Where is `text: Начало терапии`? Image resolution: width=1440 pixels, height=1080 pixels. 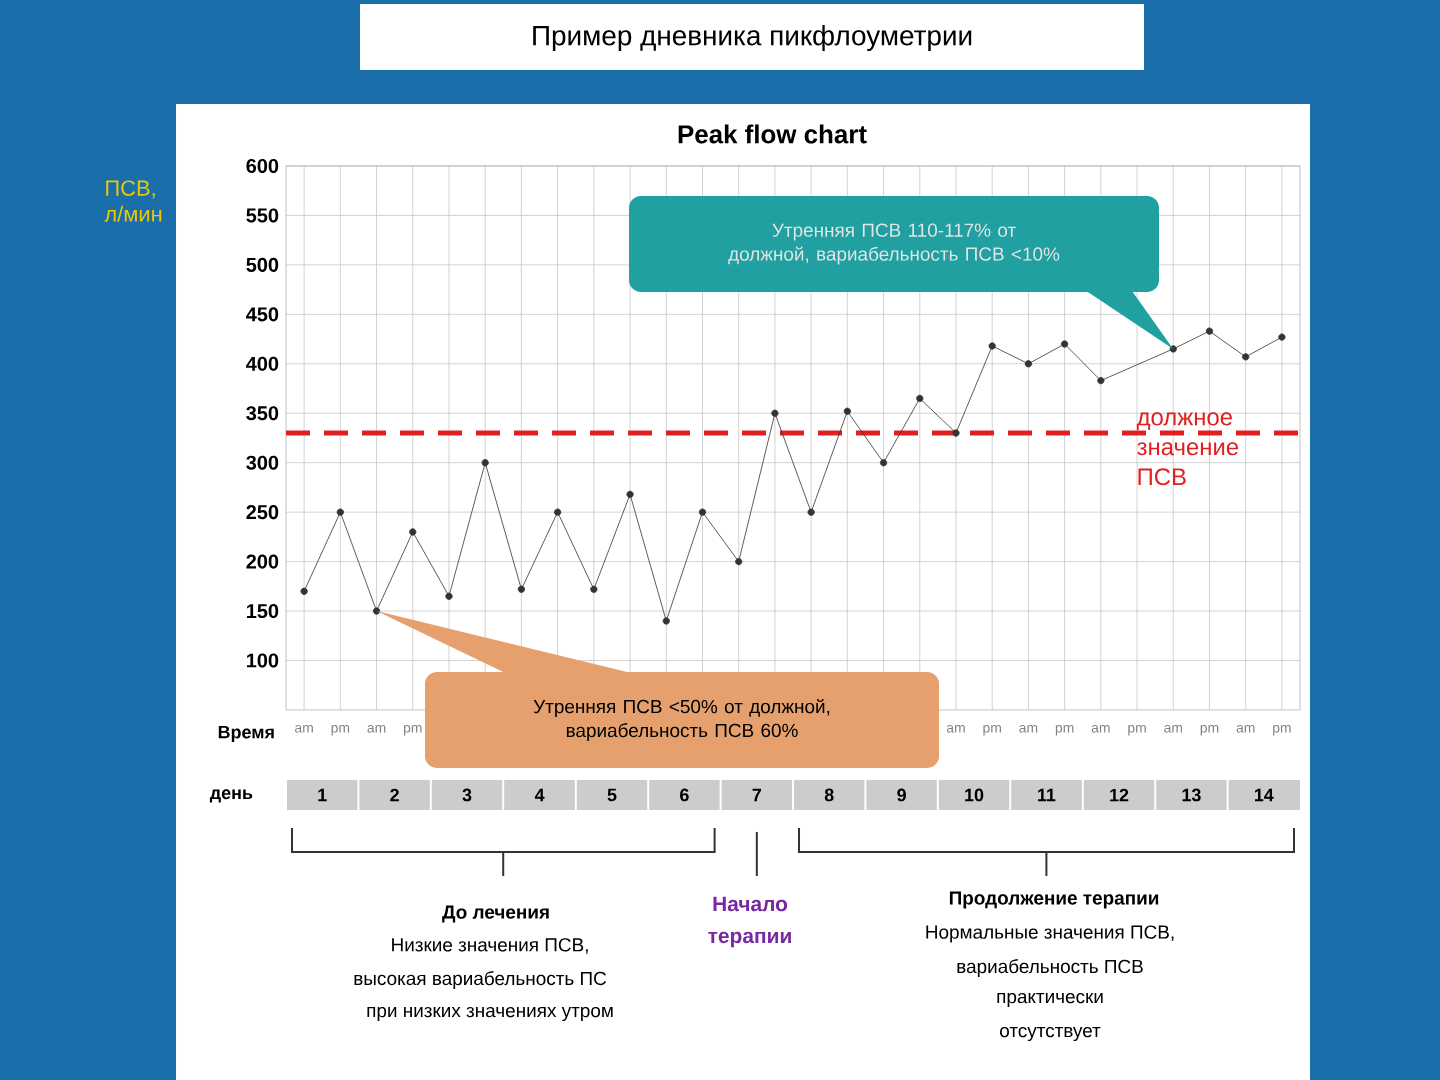
text: Начало терапии is located at coordinates (749, 922).